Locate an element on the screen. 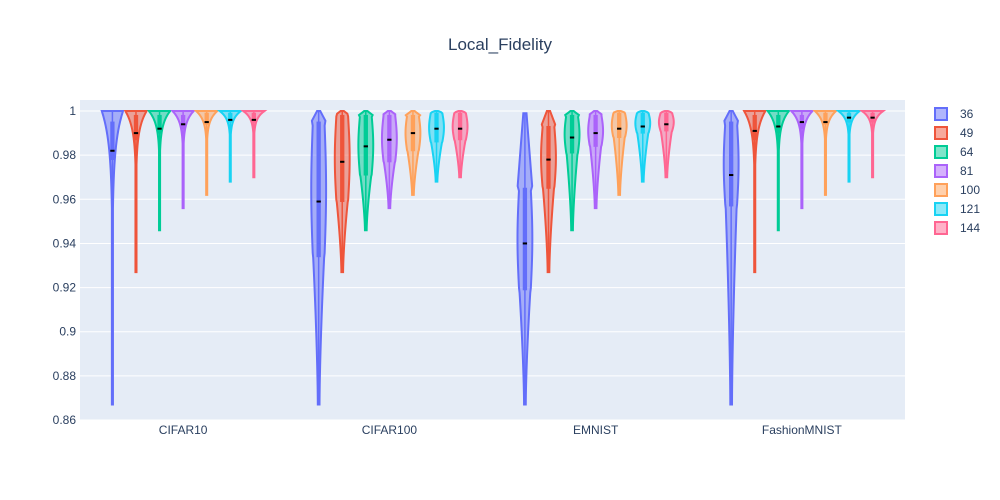 The width and height of the screenshot is (1000, 500). legend-label: 64 is located at coordinates (967, 152).